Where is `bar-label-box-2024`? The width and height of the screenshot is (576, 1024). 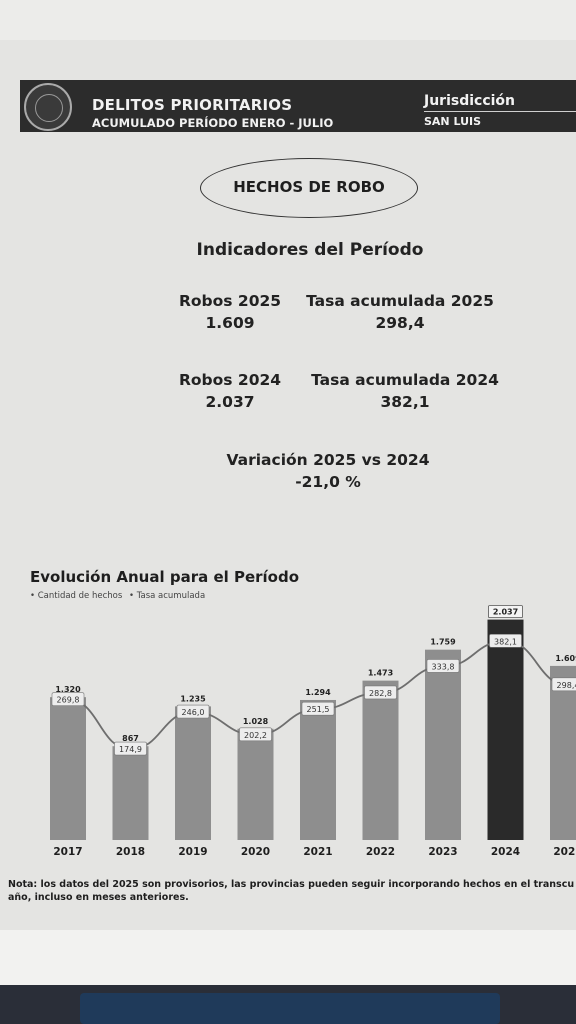 bar-label-box-2024 is located at coordinates (505, 611).